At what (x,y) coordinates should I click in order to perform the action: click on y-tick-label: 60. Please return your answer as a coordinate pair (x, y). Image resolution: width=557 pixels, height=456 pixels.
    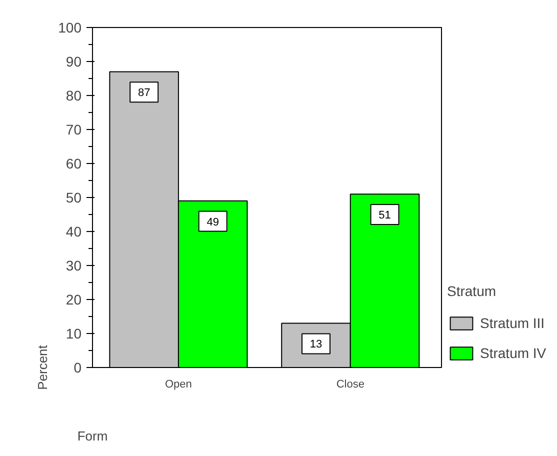
    Looking at the image, I should click on (74, 164).